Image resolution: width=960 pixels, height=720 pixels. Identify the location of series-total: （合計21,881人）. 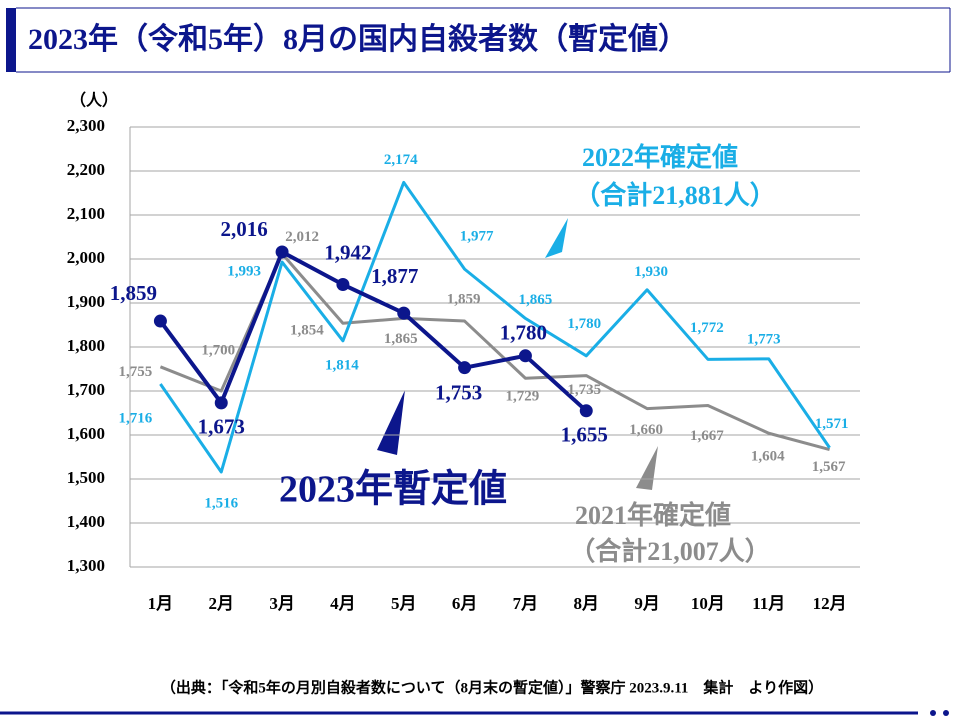
(675, 195).